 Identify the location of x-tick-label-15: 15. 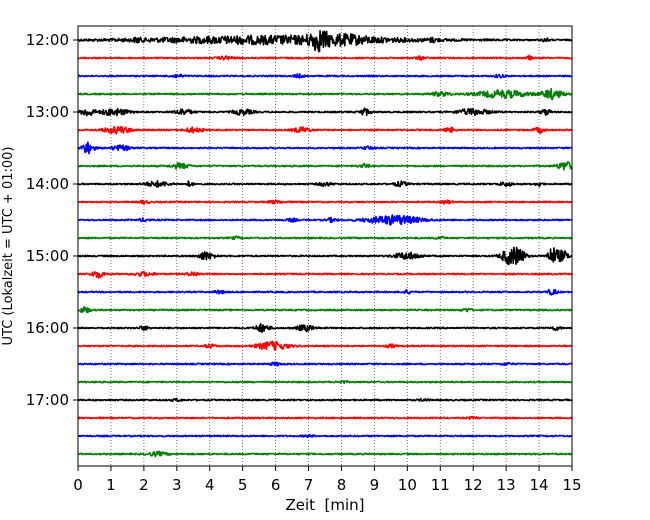
(571, 485).